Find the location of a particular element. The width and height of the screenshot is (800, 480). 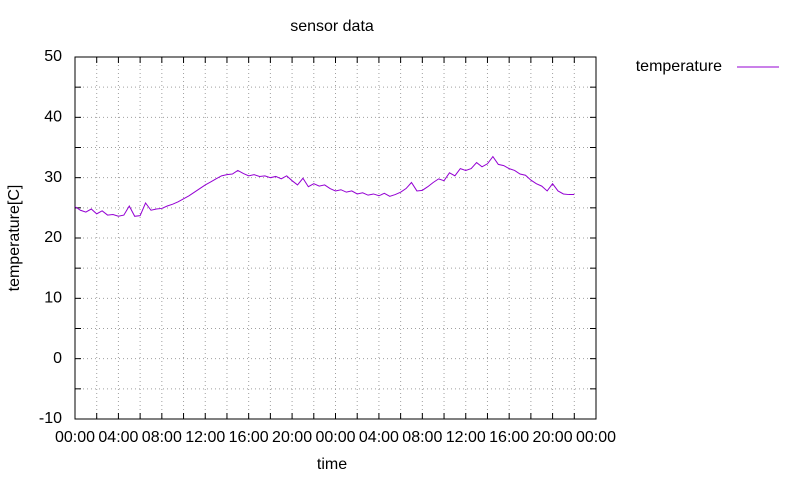

y-tick-label: 0 is located at coordinates (57, 358).